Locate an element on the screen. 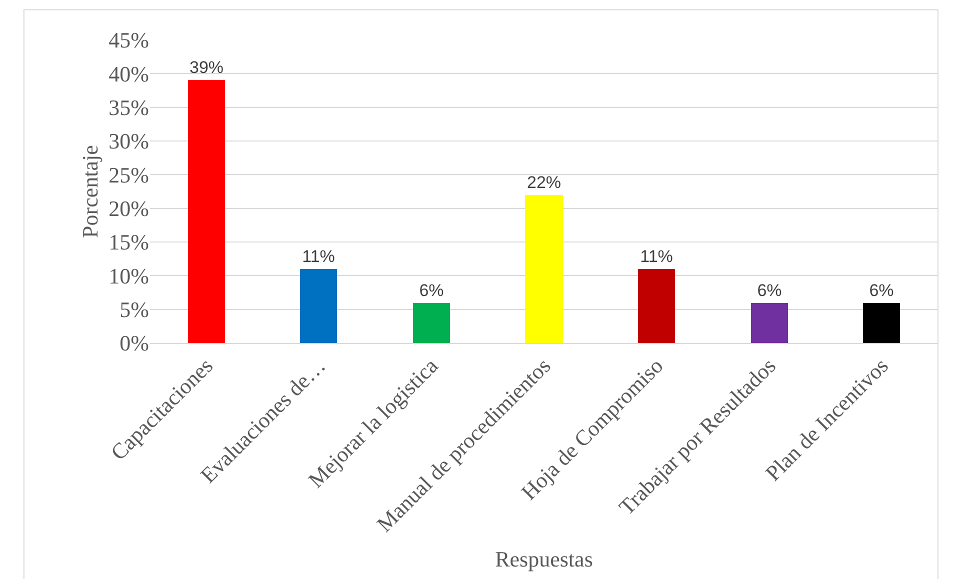 This screenshot has width=953, height=579. y-tick-label: 25% is located at coordinates (128, 175).